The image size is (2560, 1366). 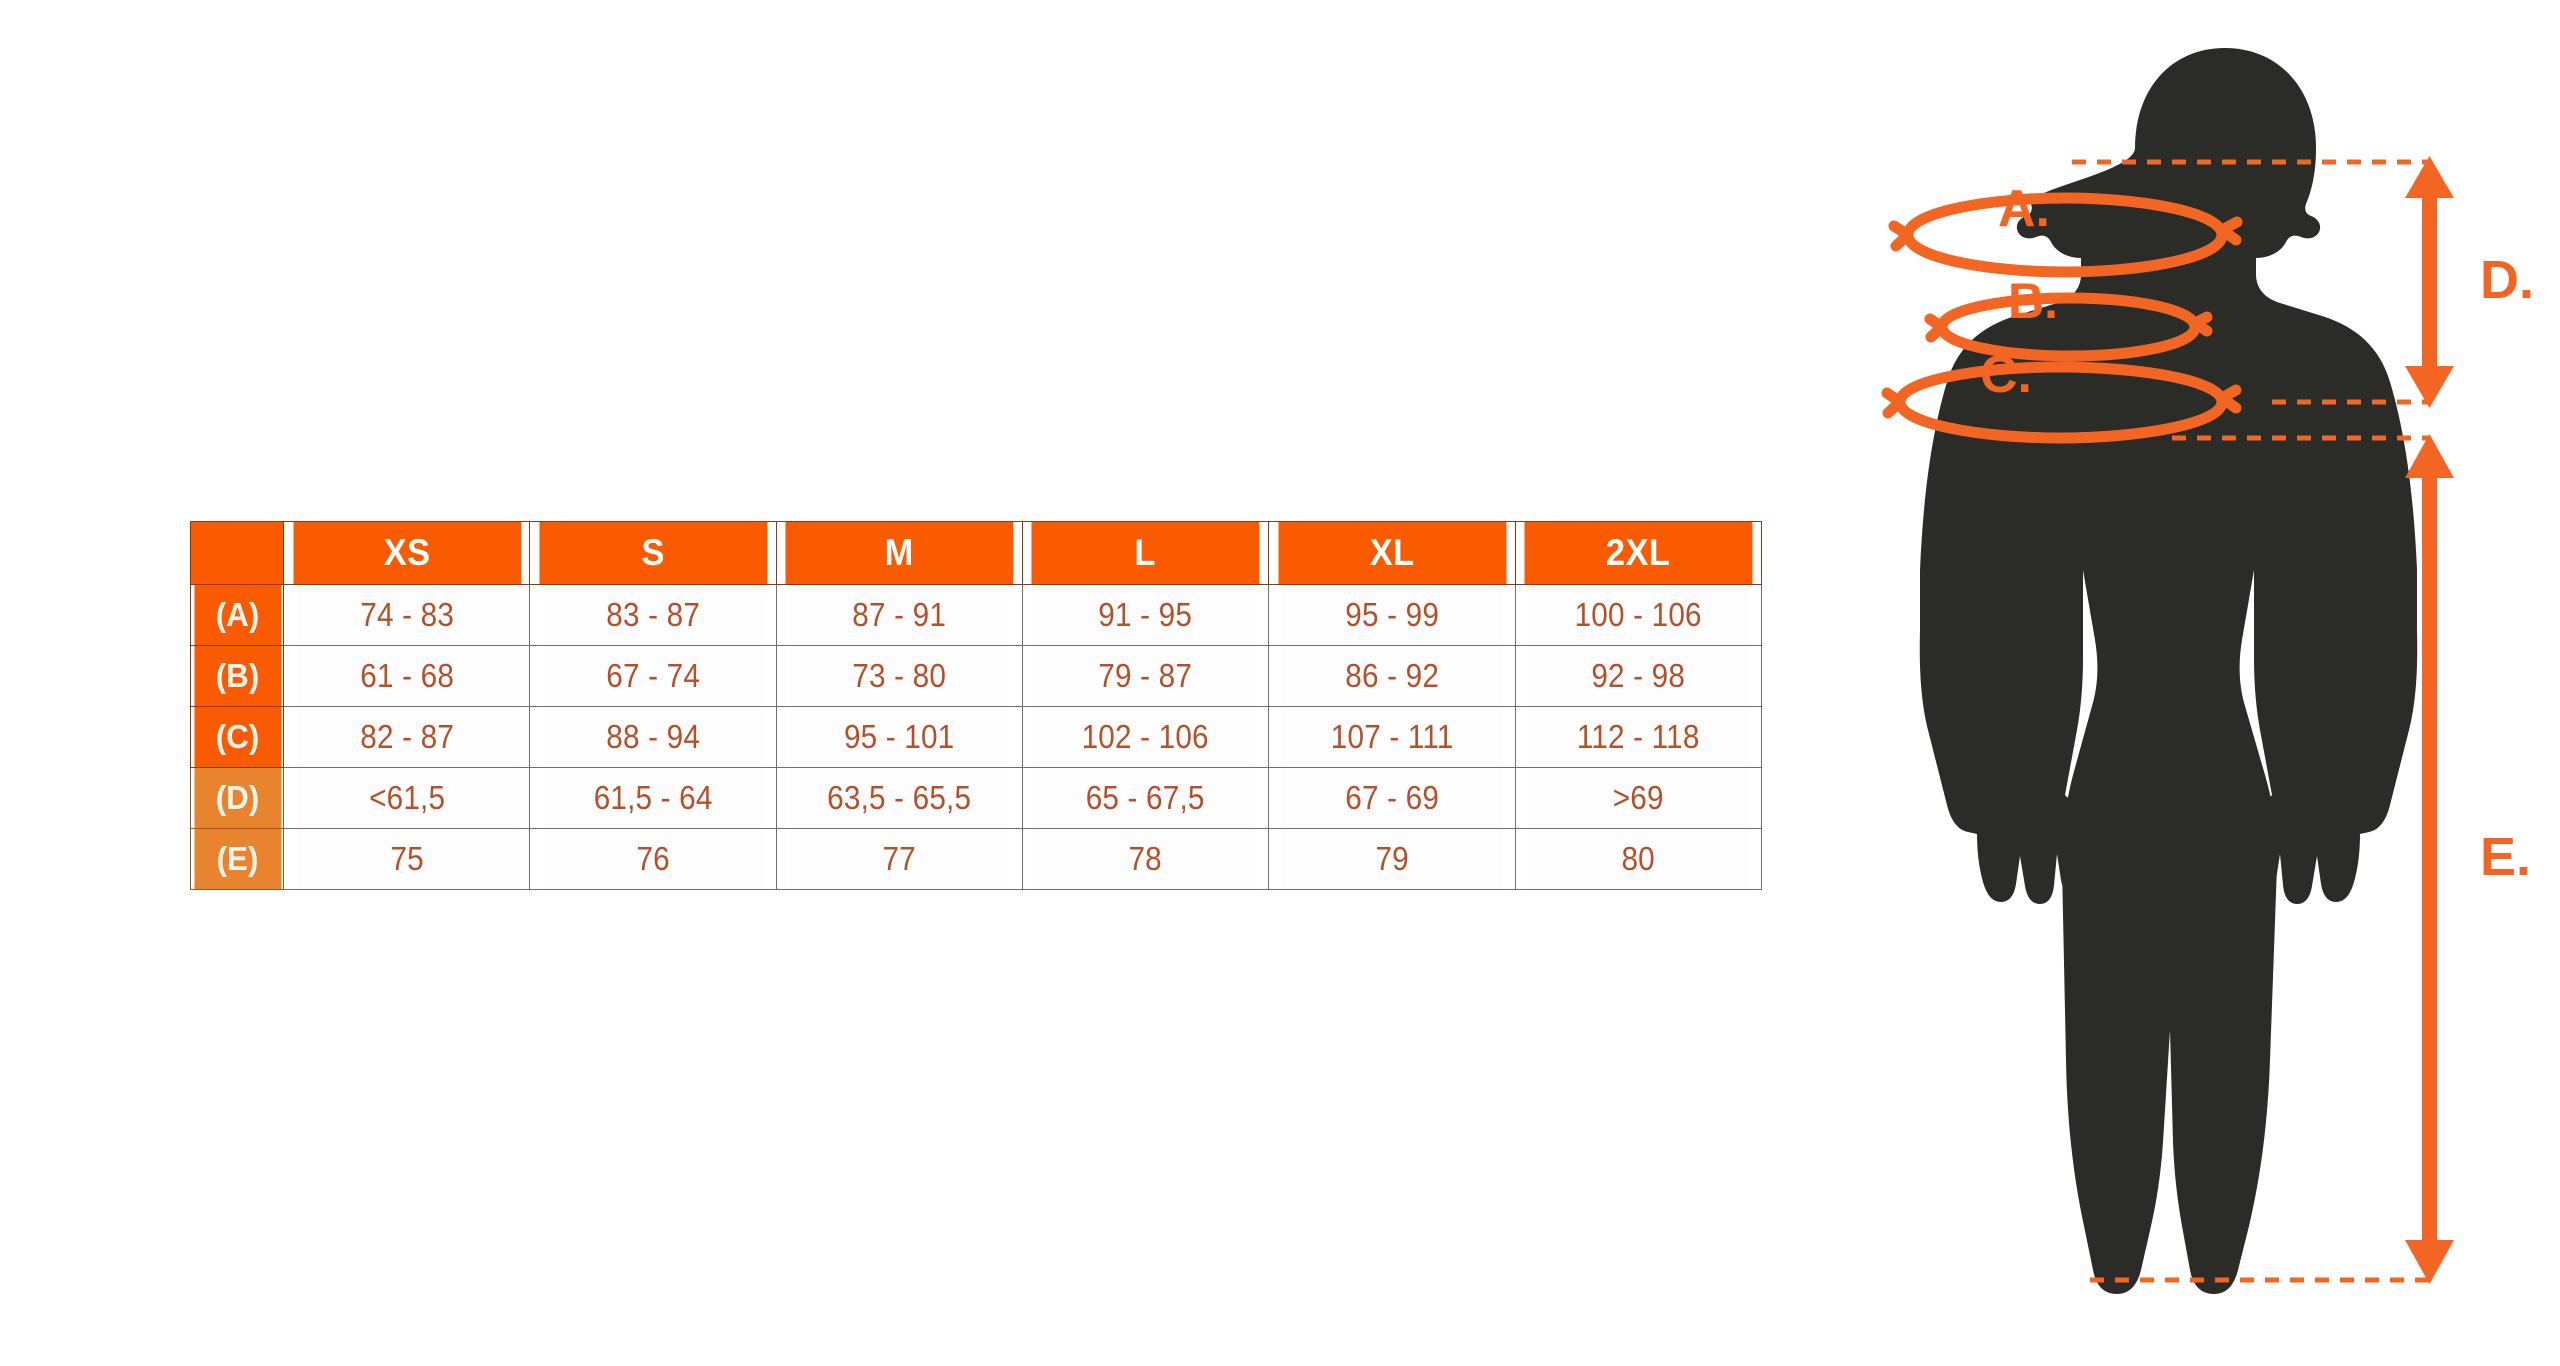 What do you see at coordinates (2507, 280) in the screenshot?
I see `measure-label-d: D.` at bounding box center [2507, 280].